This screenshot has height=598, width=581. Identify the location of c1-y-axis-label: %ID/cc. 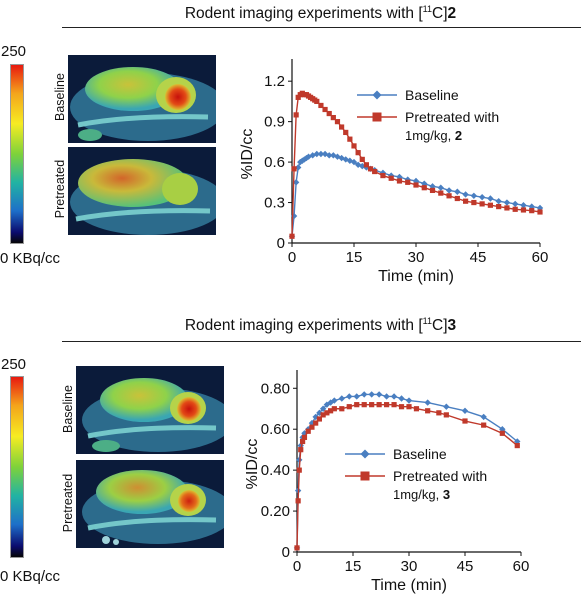
(247, 154).